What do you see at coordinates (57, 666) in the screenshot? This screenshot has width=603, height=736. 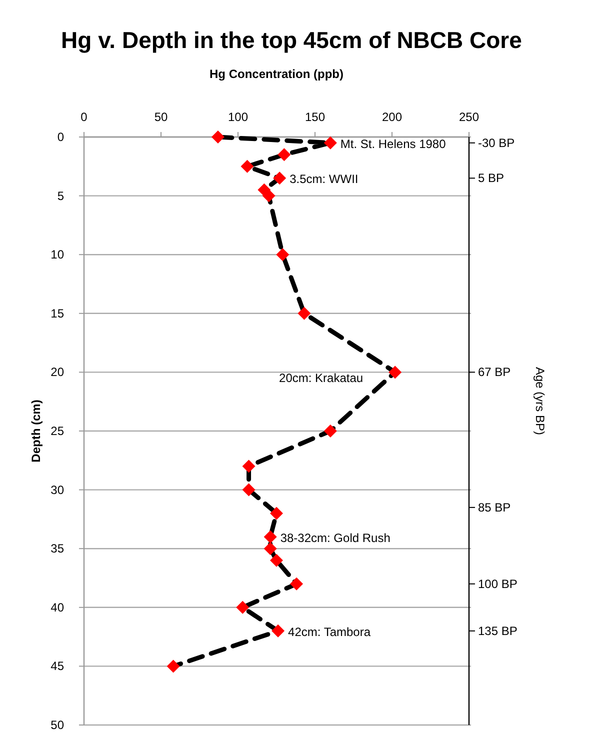 I see `y-tick-label: 45` at bounding box center [57, 666].